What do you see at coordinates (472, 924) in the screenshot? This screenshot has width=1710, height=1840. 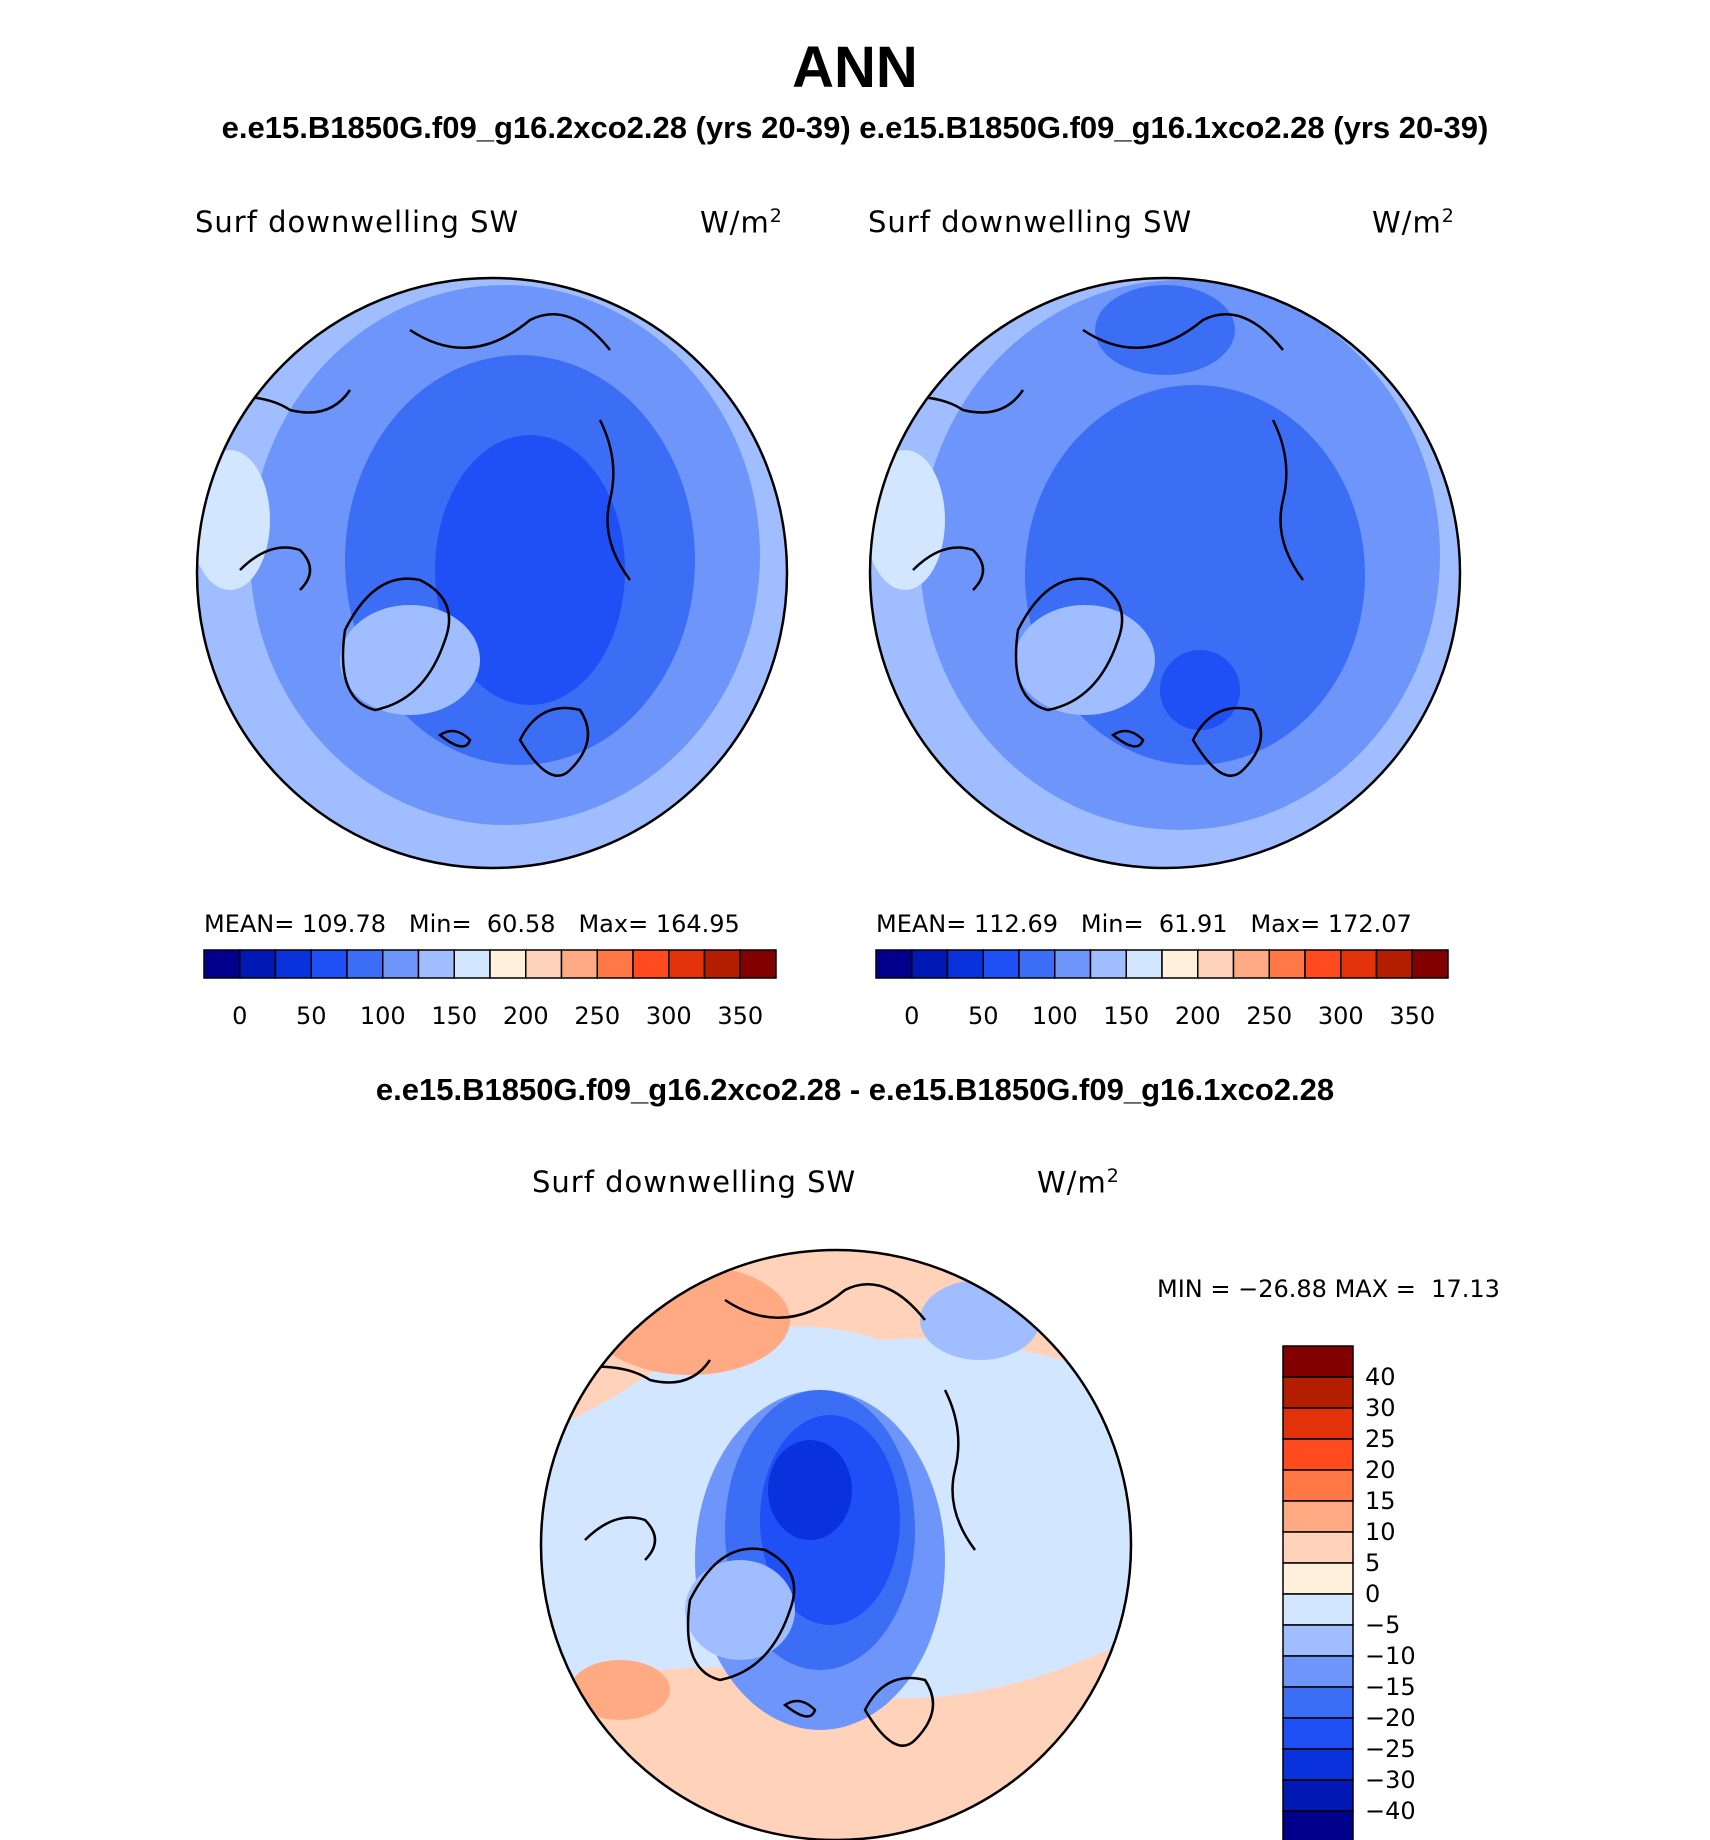 I see `panel1-stats: MEAN= 109.78 Min= 60.58 Max= 164.95` at bounding box center [472, 924].